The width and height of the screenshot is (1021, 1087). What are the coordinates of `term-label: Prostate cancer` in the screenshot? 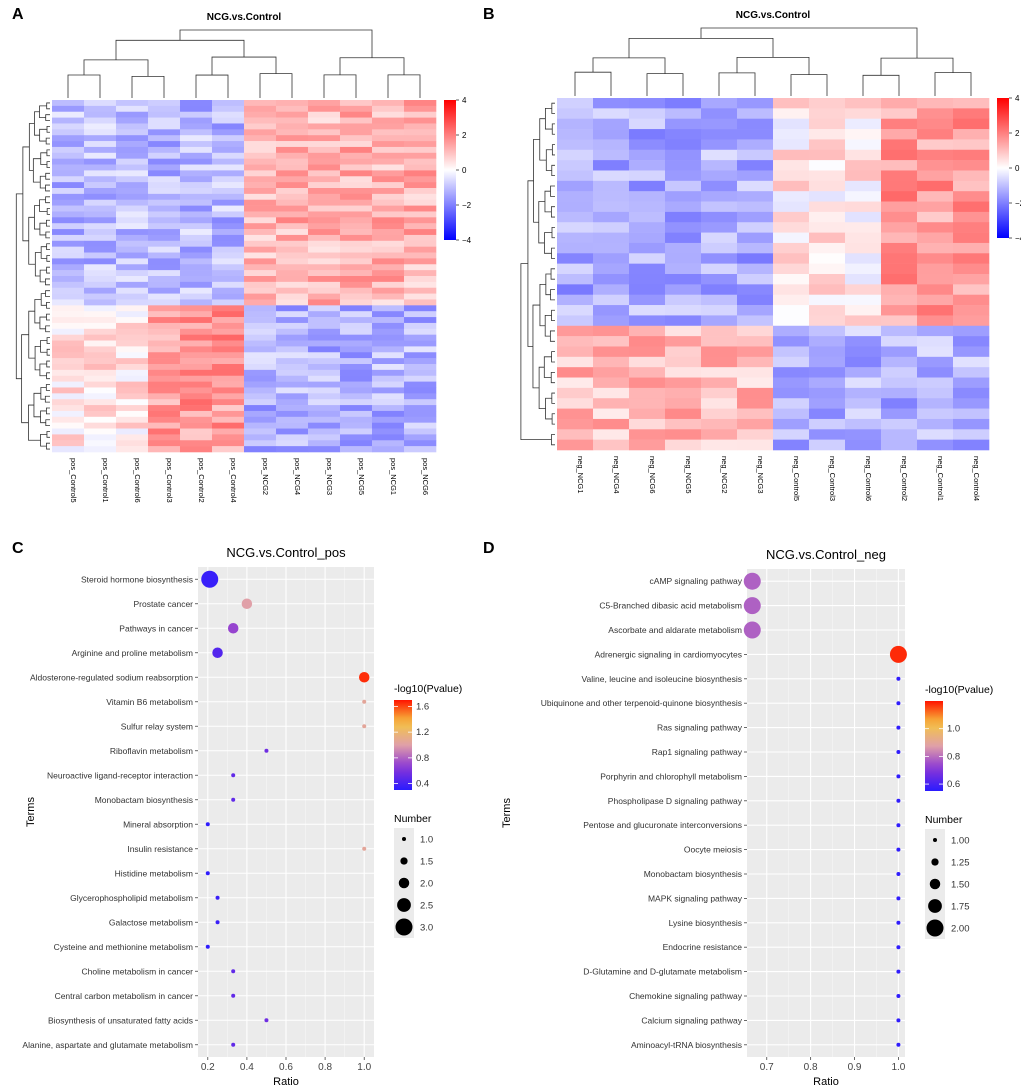 It's located at (163, 604).